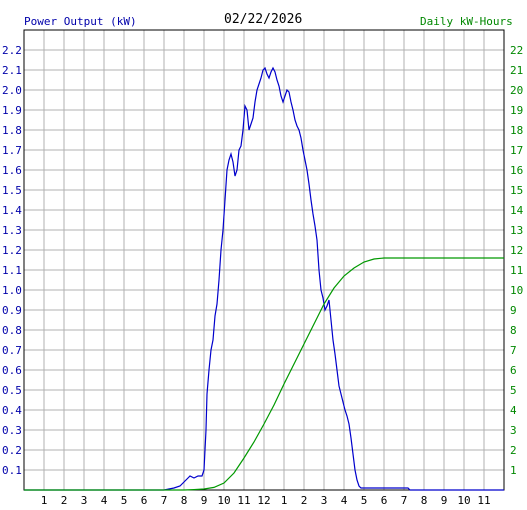 The height and width of the screenshot is (510, 527). Describe the element at coordinates (12, 190) in the screenshot. I see `left-tick-label: 1.5` at that location.